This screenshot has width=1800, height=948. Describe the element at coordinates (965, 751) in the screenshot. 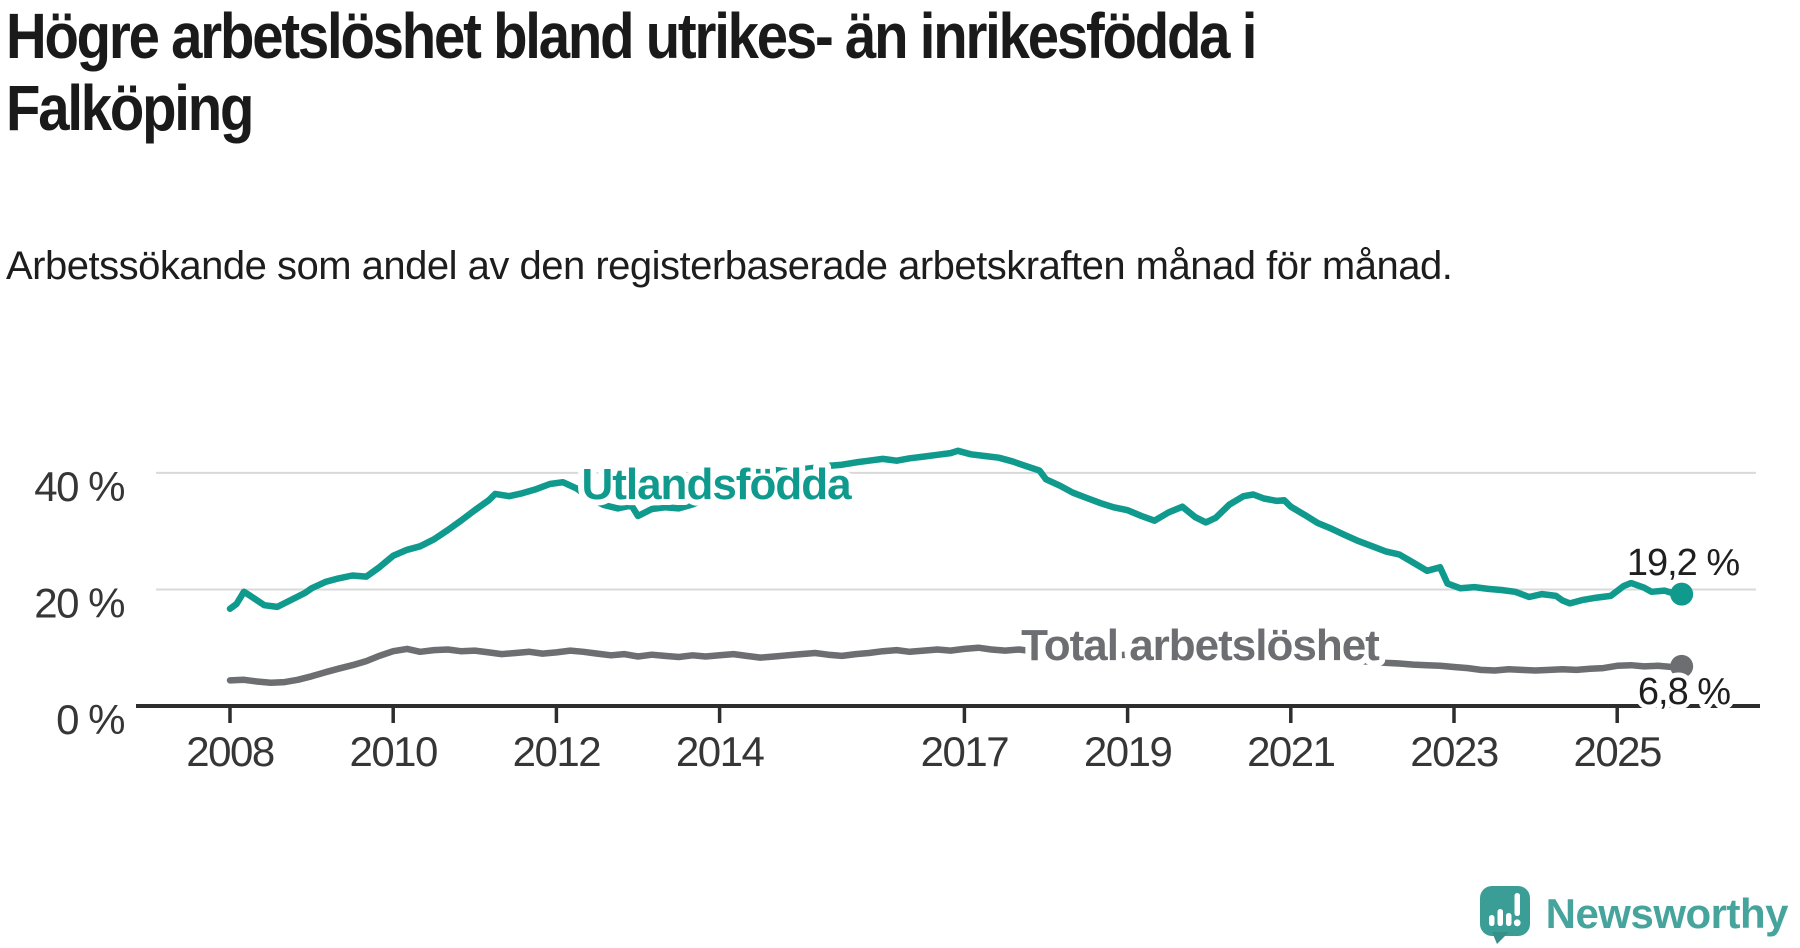

I see `x-axis-tick-label: 2017` at that location.